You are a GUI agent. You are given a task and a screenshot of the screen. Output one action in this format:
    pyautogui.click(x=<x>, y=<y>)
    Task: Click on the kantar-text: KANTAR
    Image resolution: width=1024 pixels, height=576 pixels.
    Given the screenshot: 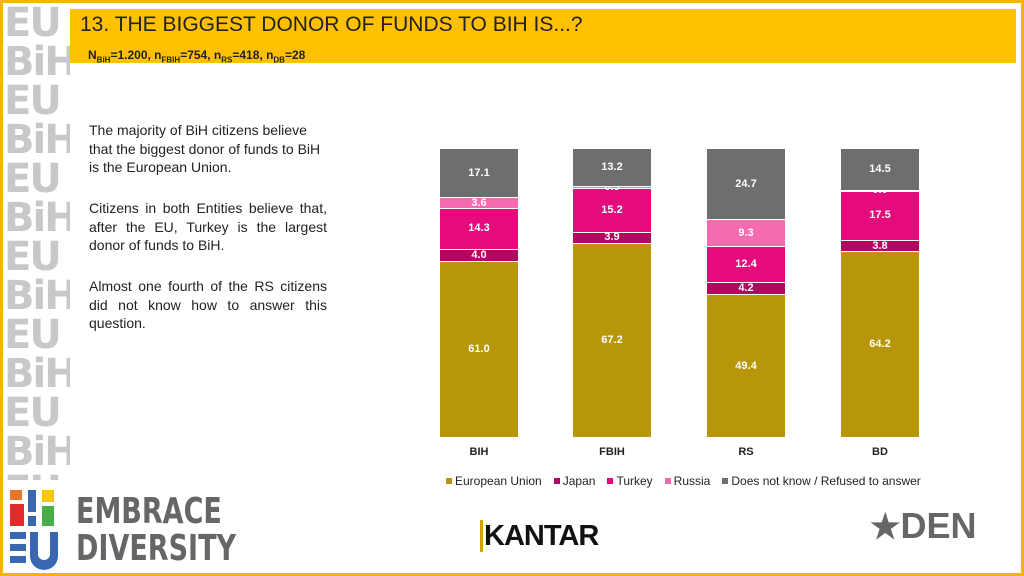 What is the action you would take?
    pyautogui.click(x=539, y=536)
    